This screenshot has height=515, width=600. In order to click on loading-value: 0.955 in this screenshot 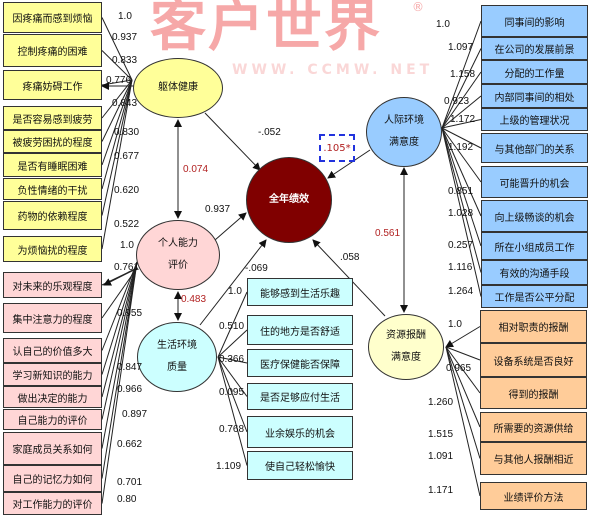, I will do `click(130, 313)`.